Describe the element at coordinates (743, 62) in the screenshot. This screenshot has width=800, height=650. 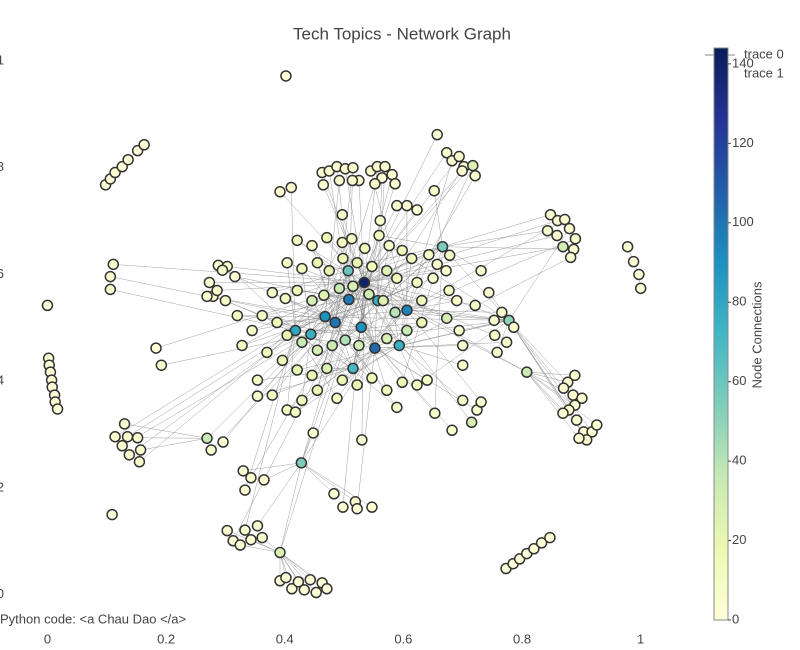
I see `colorbar-tick-label: 140` at that location.